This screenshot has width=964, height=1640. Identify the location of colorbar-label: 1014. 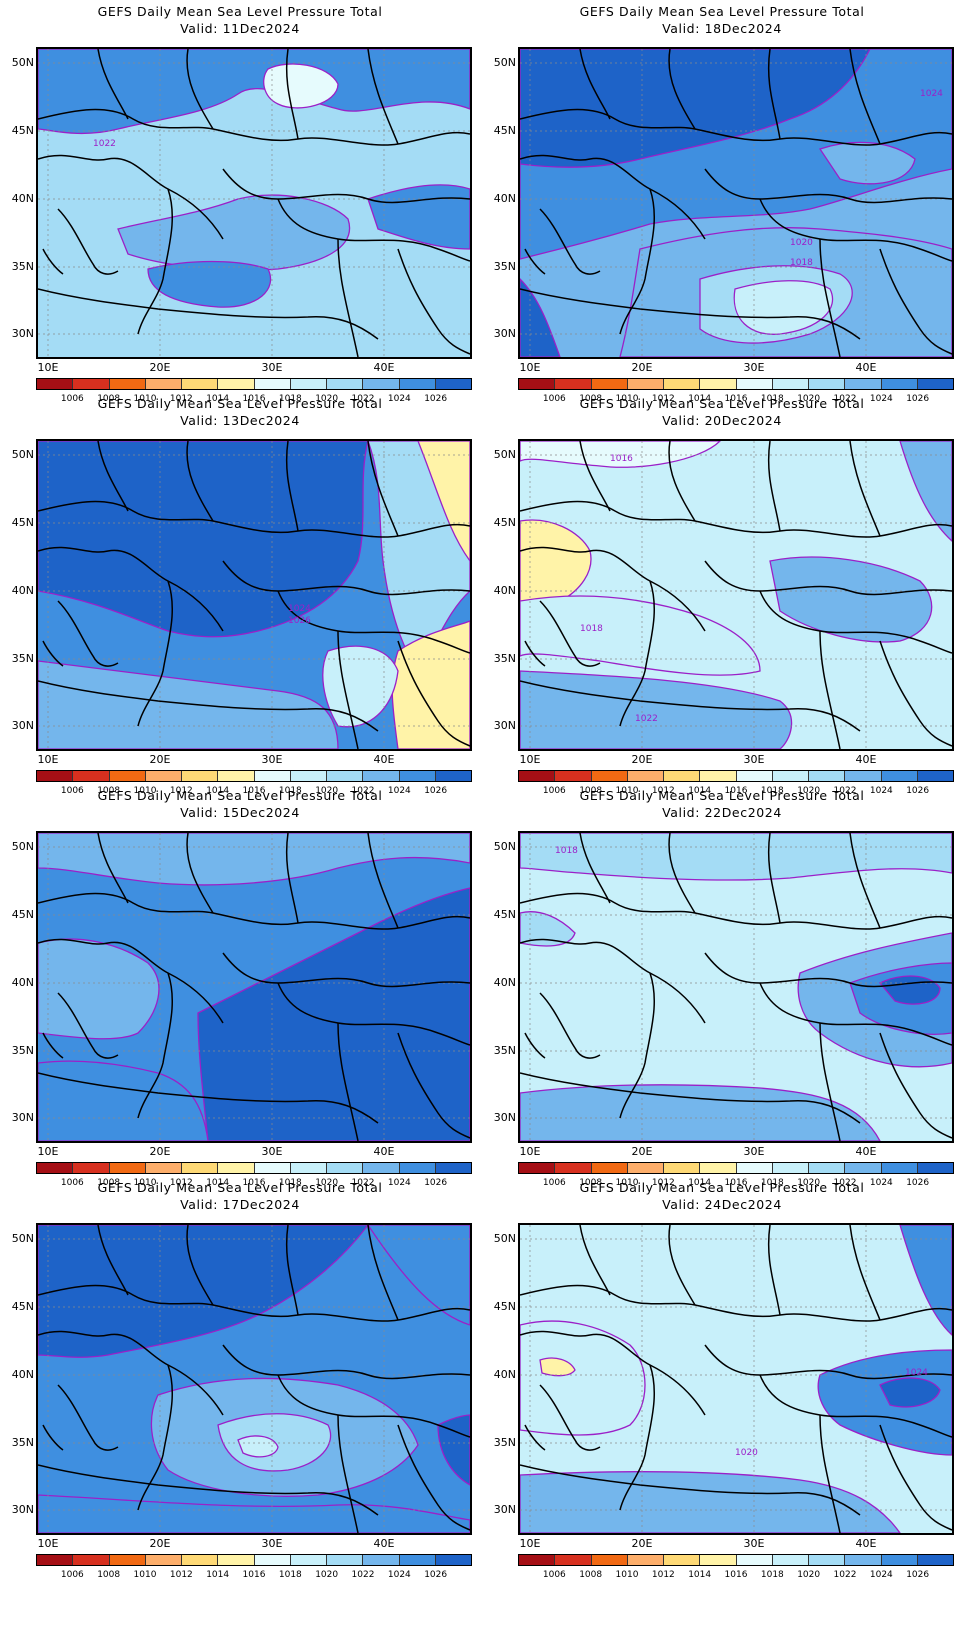
(218, 1575).